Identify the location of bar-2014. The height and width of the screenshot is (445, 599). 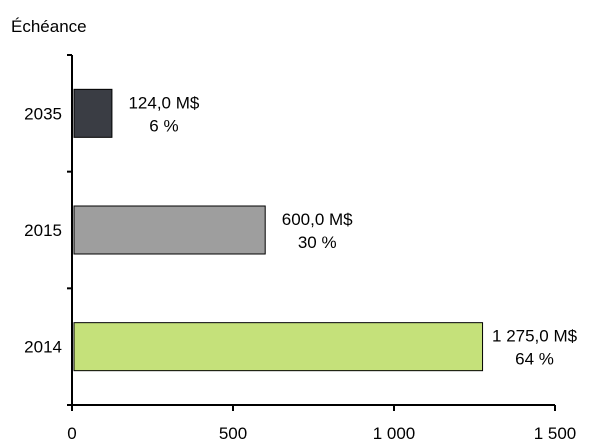
(278, 347).